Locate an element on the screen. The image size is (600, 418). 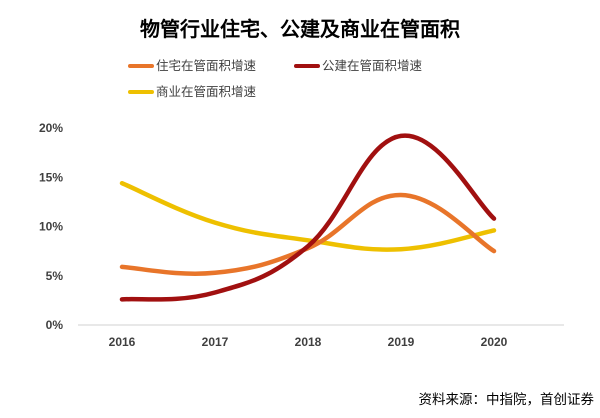
x-axis: 2016 2017 2018 2019 2020 is located at coordinates (321, 336).